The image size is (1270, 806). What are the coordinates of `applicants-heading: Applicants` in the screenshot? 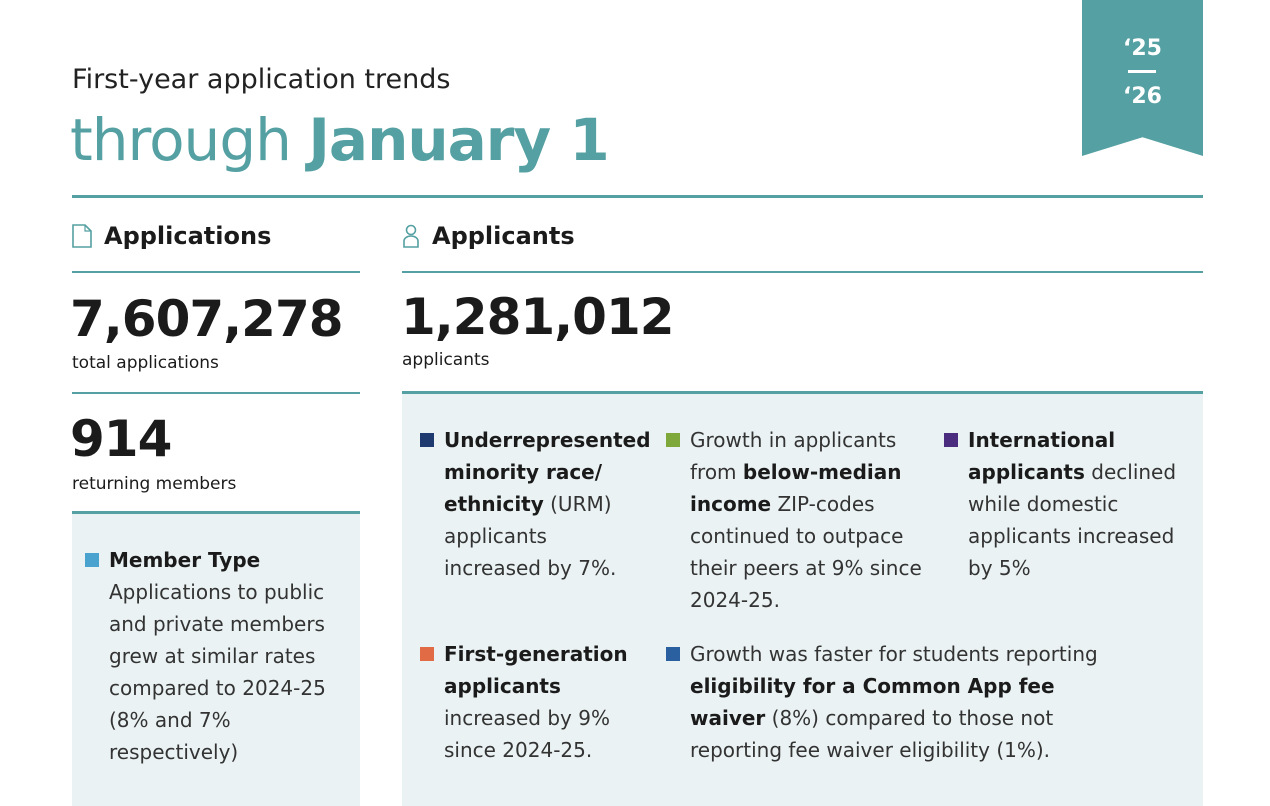 It's located at (488, 236).